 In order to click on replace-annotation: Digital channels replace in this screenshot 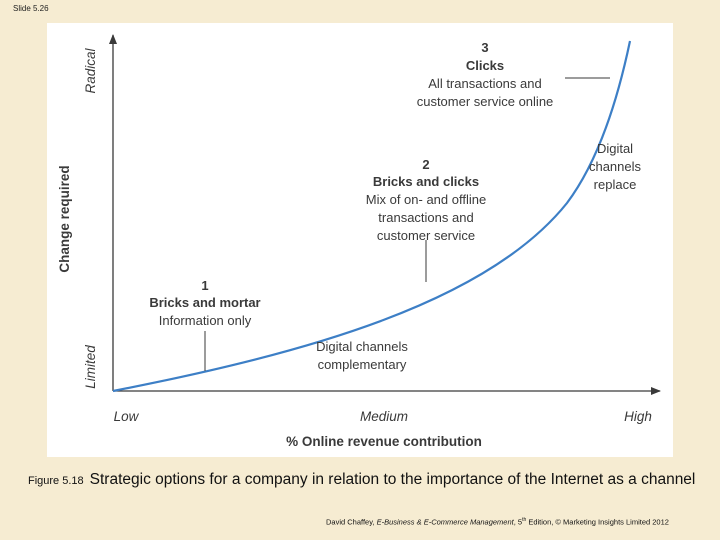, I will do `click(615, 166)`.